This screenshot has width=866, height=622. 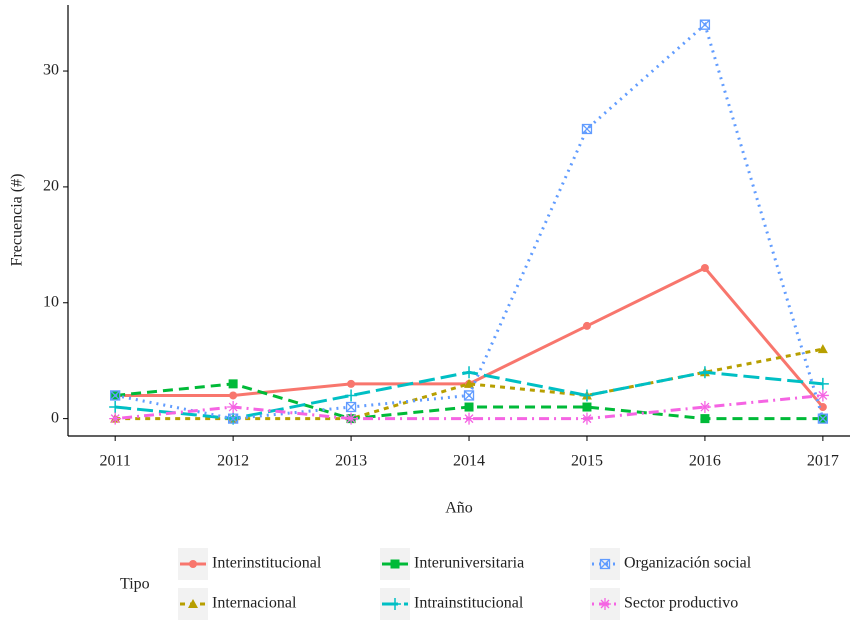 I want to click on legend-label: Internacional, so click(x=254, y=603).